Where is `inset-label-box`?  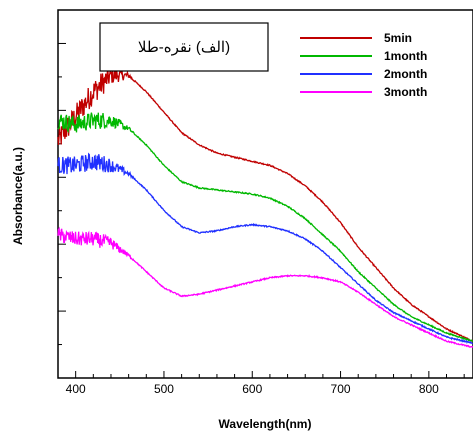 inset-label-box is located at coordinates (184, 47).